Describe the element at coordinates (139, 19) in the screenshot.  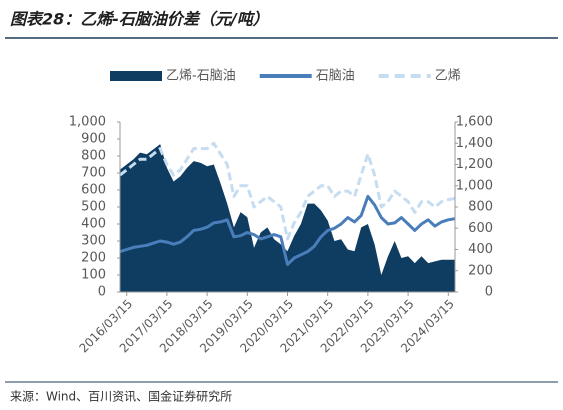
I see `chart-title: 图表28：乙烯-石脑油价差（元/吨）` at that location.